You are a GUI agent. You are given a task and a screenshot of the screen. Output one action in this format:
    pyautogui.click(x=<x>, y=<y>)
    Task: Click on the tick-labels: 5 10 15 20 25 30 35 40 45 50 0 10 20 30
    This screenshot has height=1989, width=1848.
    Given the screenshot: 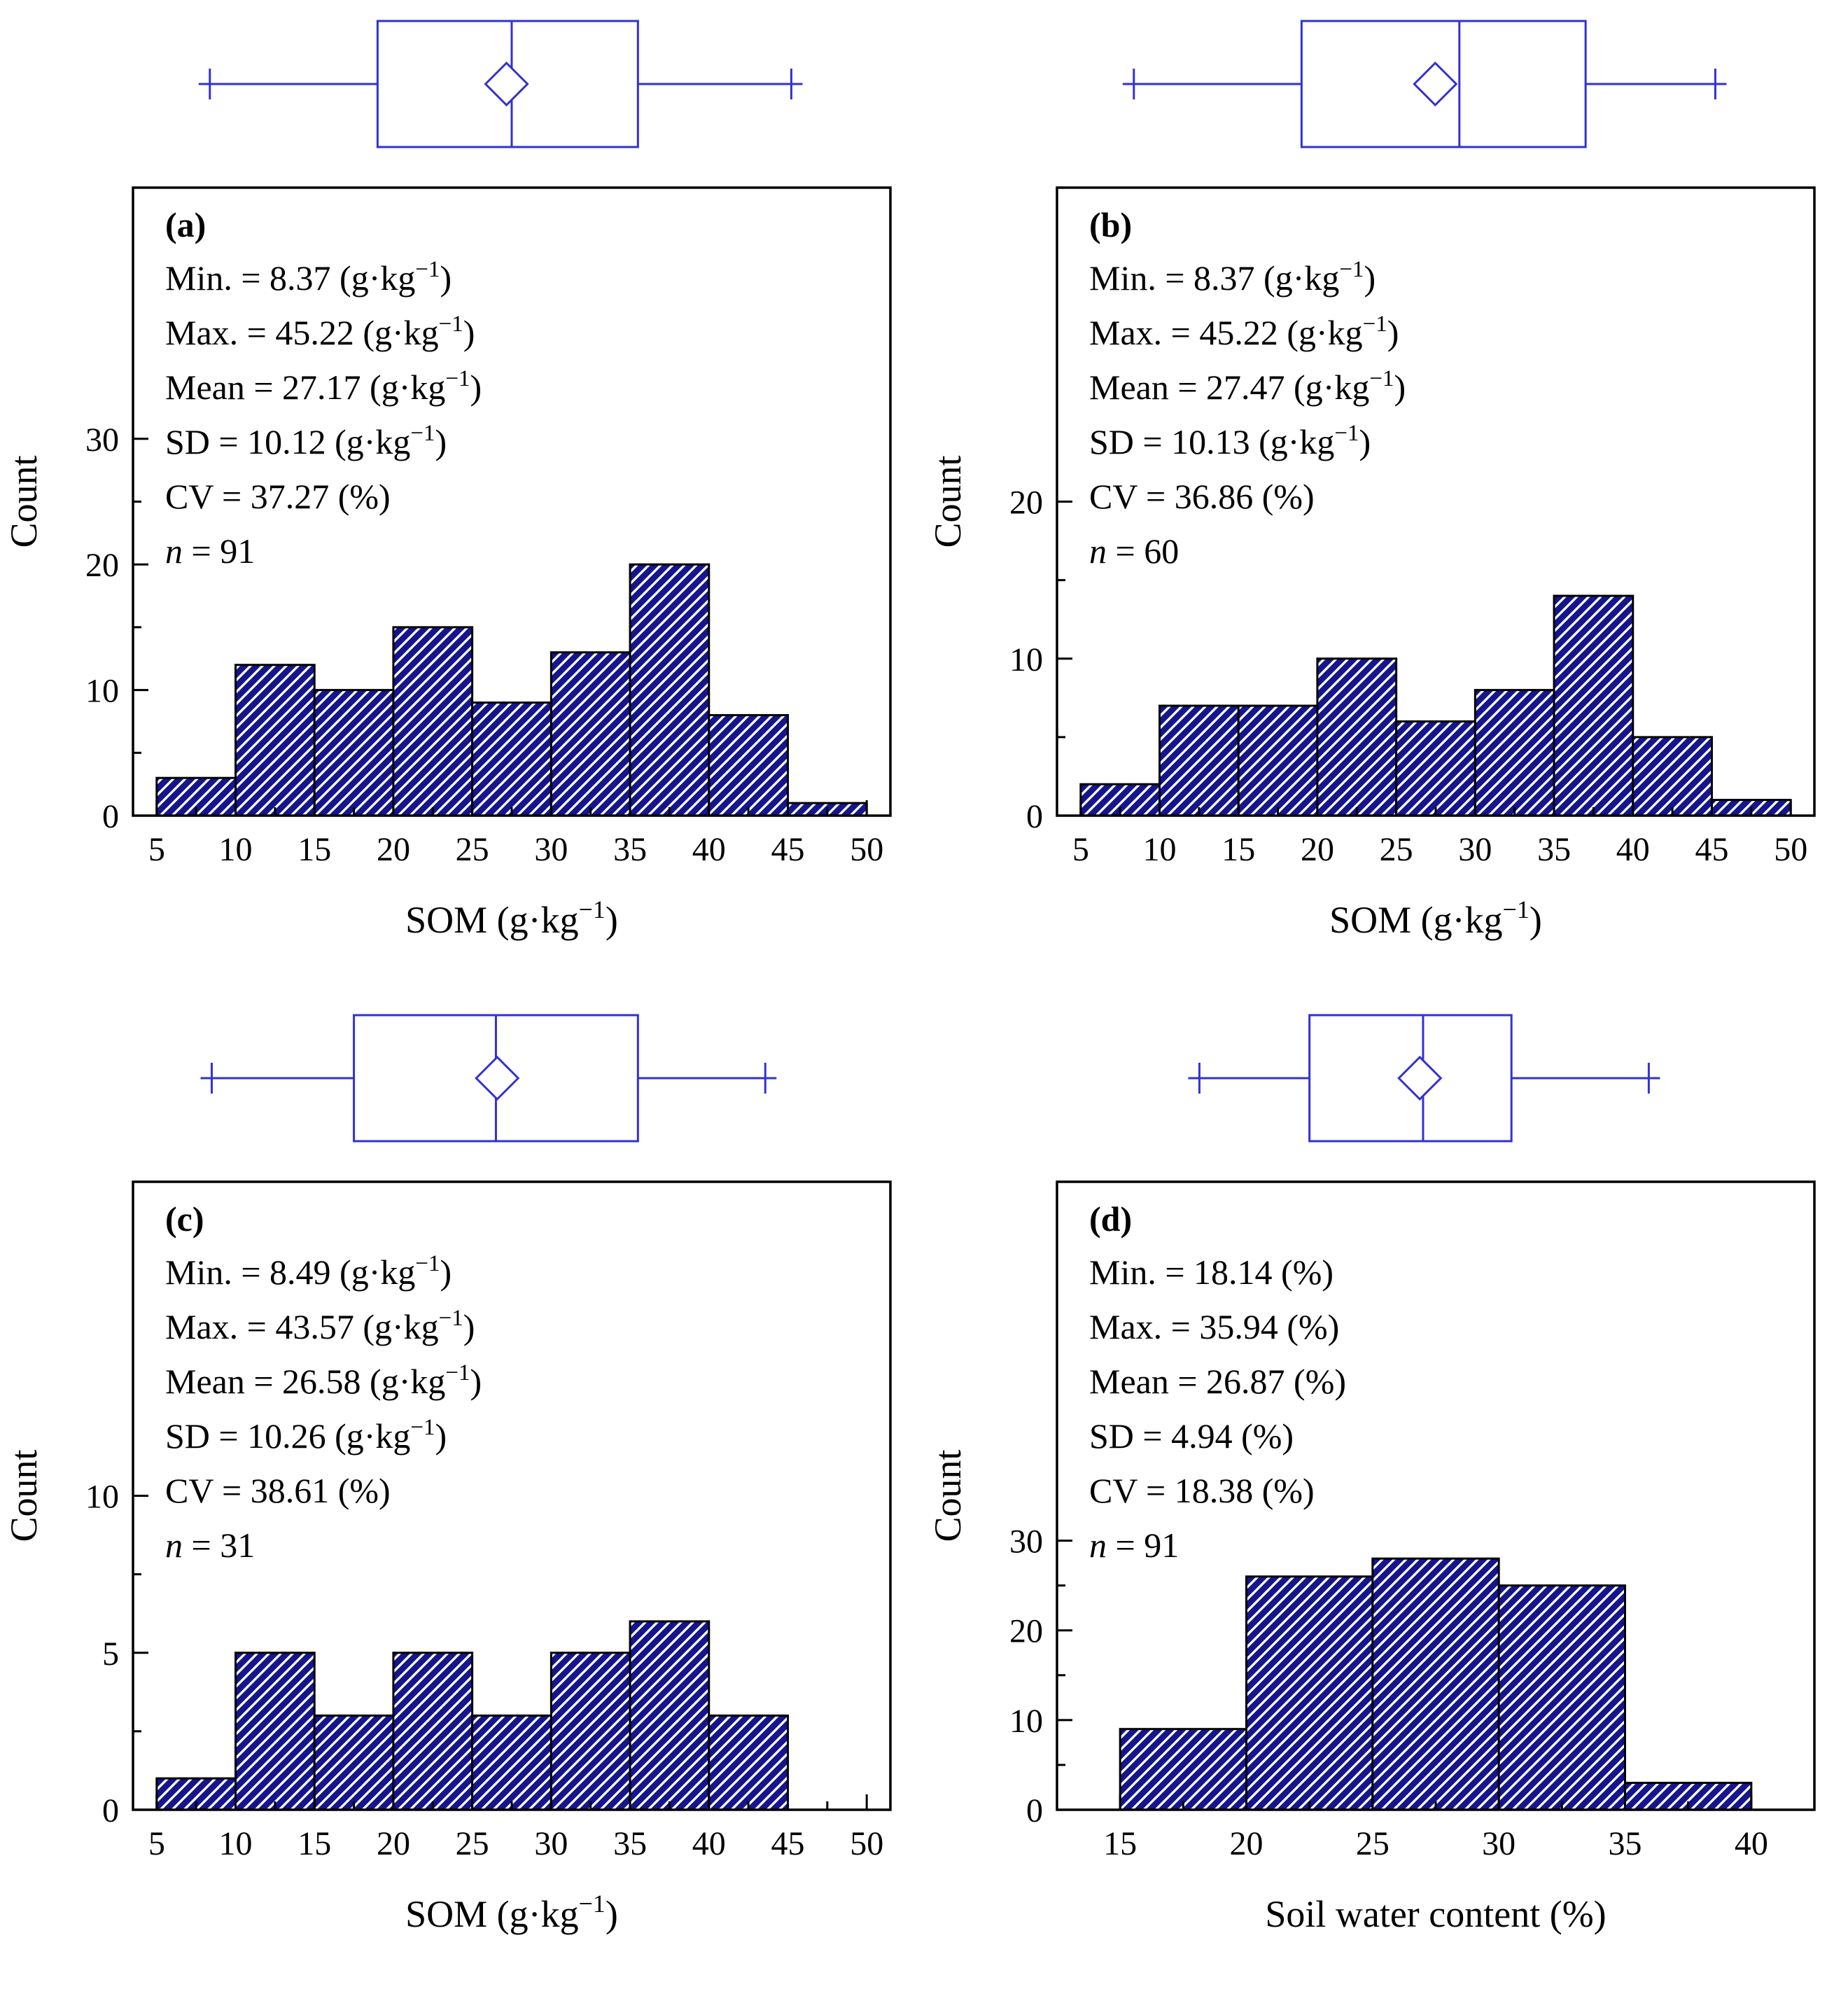 What is the action you would take?
    pyautogui.click(x=484, y=644)
    